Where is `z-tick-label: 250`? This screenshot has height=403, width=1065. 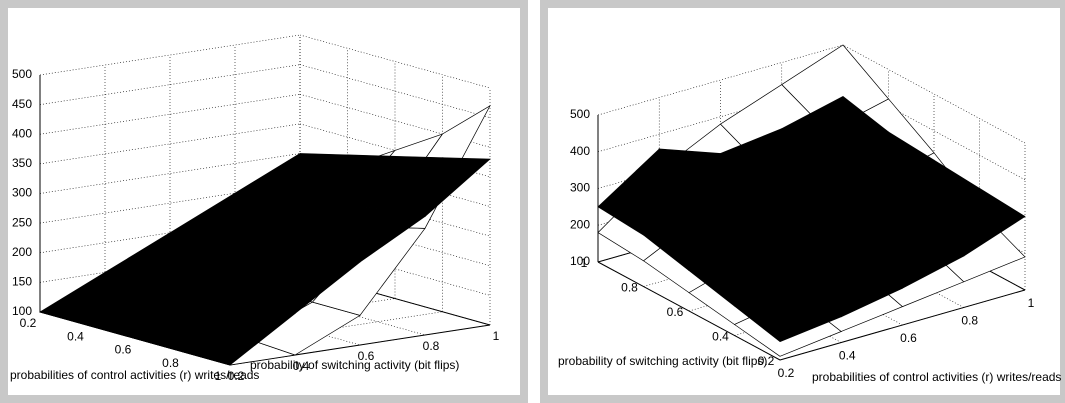
z-tick-label: 250 is located at coordinates (22, 222).